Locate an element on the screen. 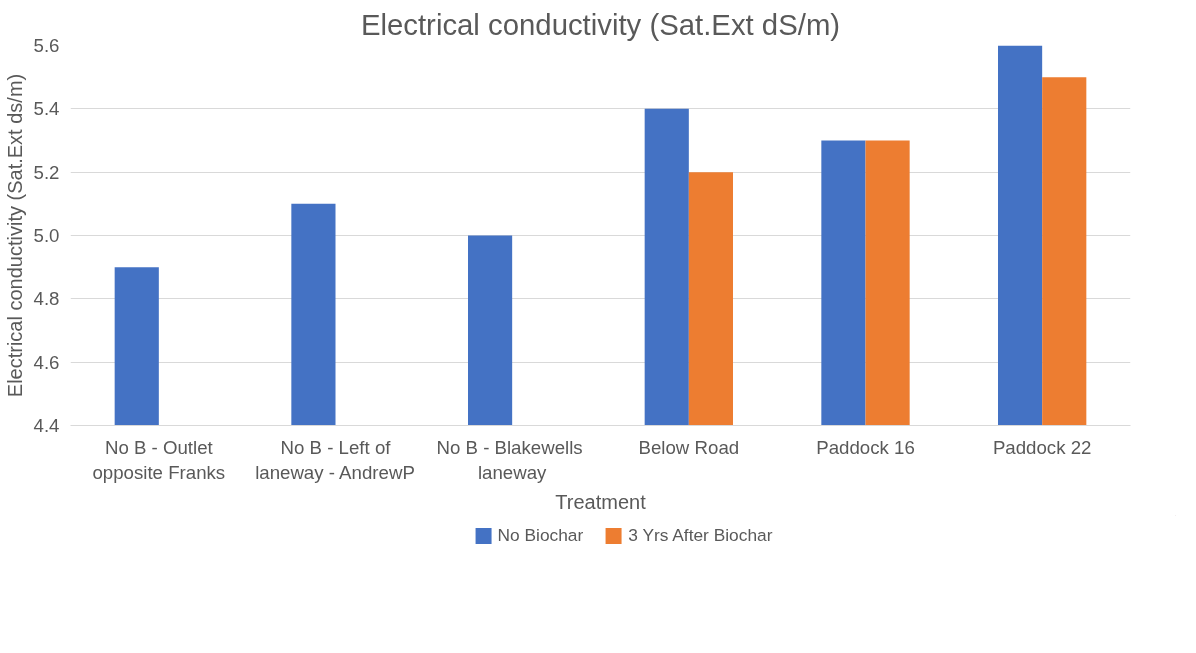  legend-label: No Biochar is located at coordinates (540, 535).